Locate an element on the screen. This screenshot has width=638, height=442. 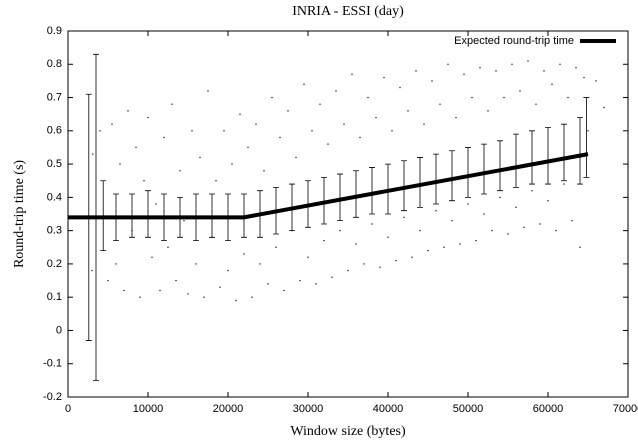
x-tick-label: 60000 is located at coordinates (548, 409).